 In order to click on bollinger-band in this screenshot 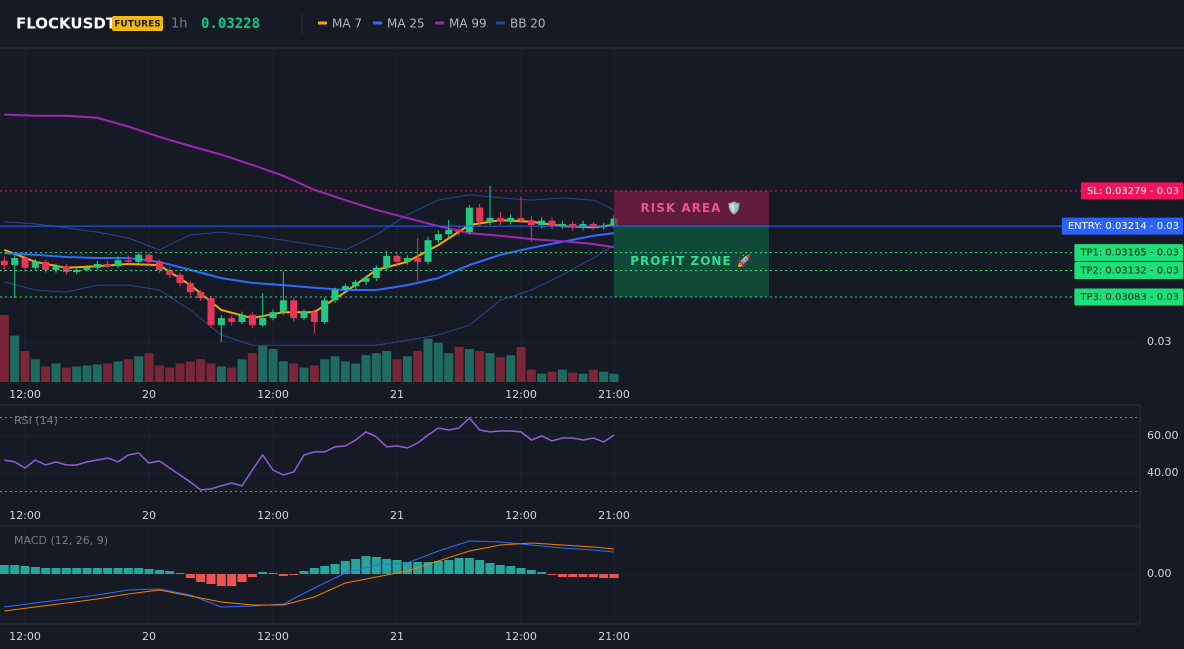, I will do `click(309, 295)`.